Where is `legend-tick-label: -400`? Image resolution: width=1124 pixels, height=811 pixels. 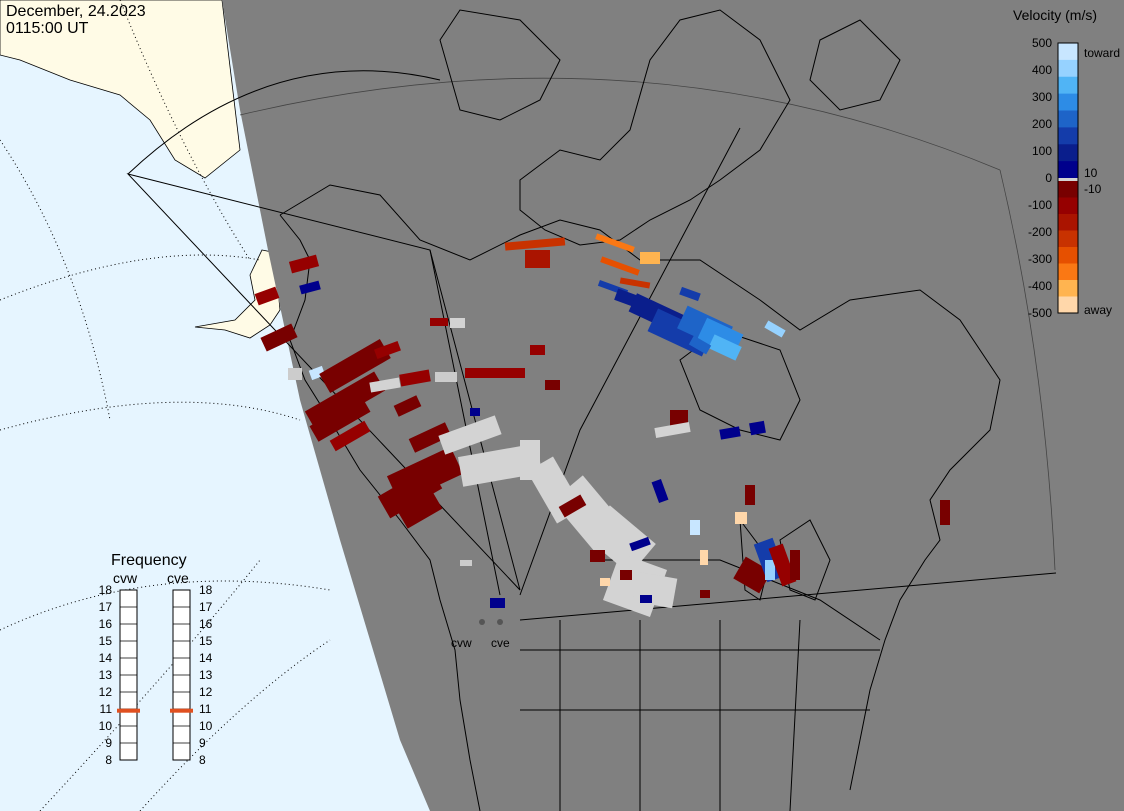
legend-tick-label: -400 is located at coordinates (1040, 286).